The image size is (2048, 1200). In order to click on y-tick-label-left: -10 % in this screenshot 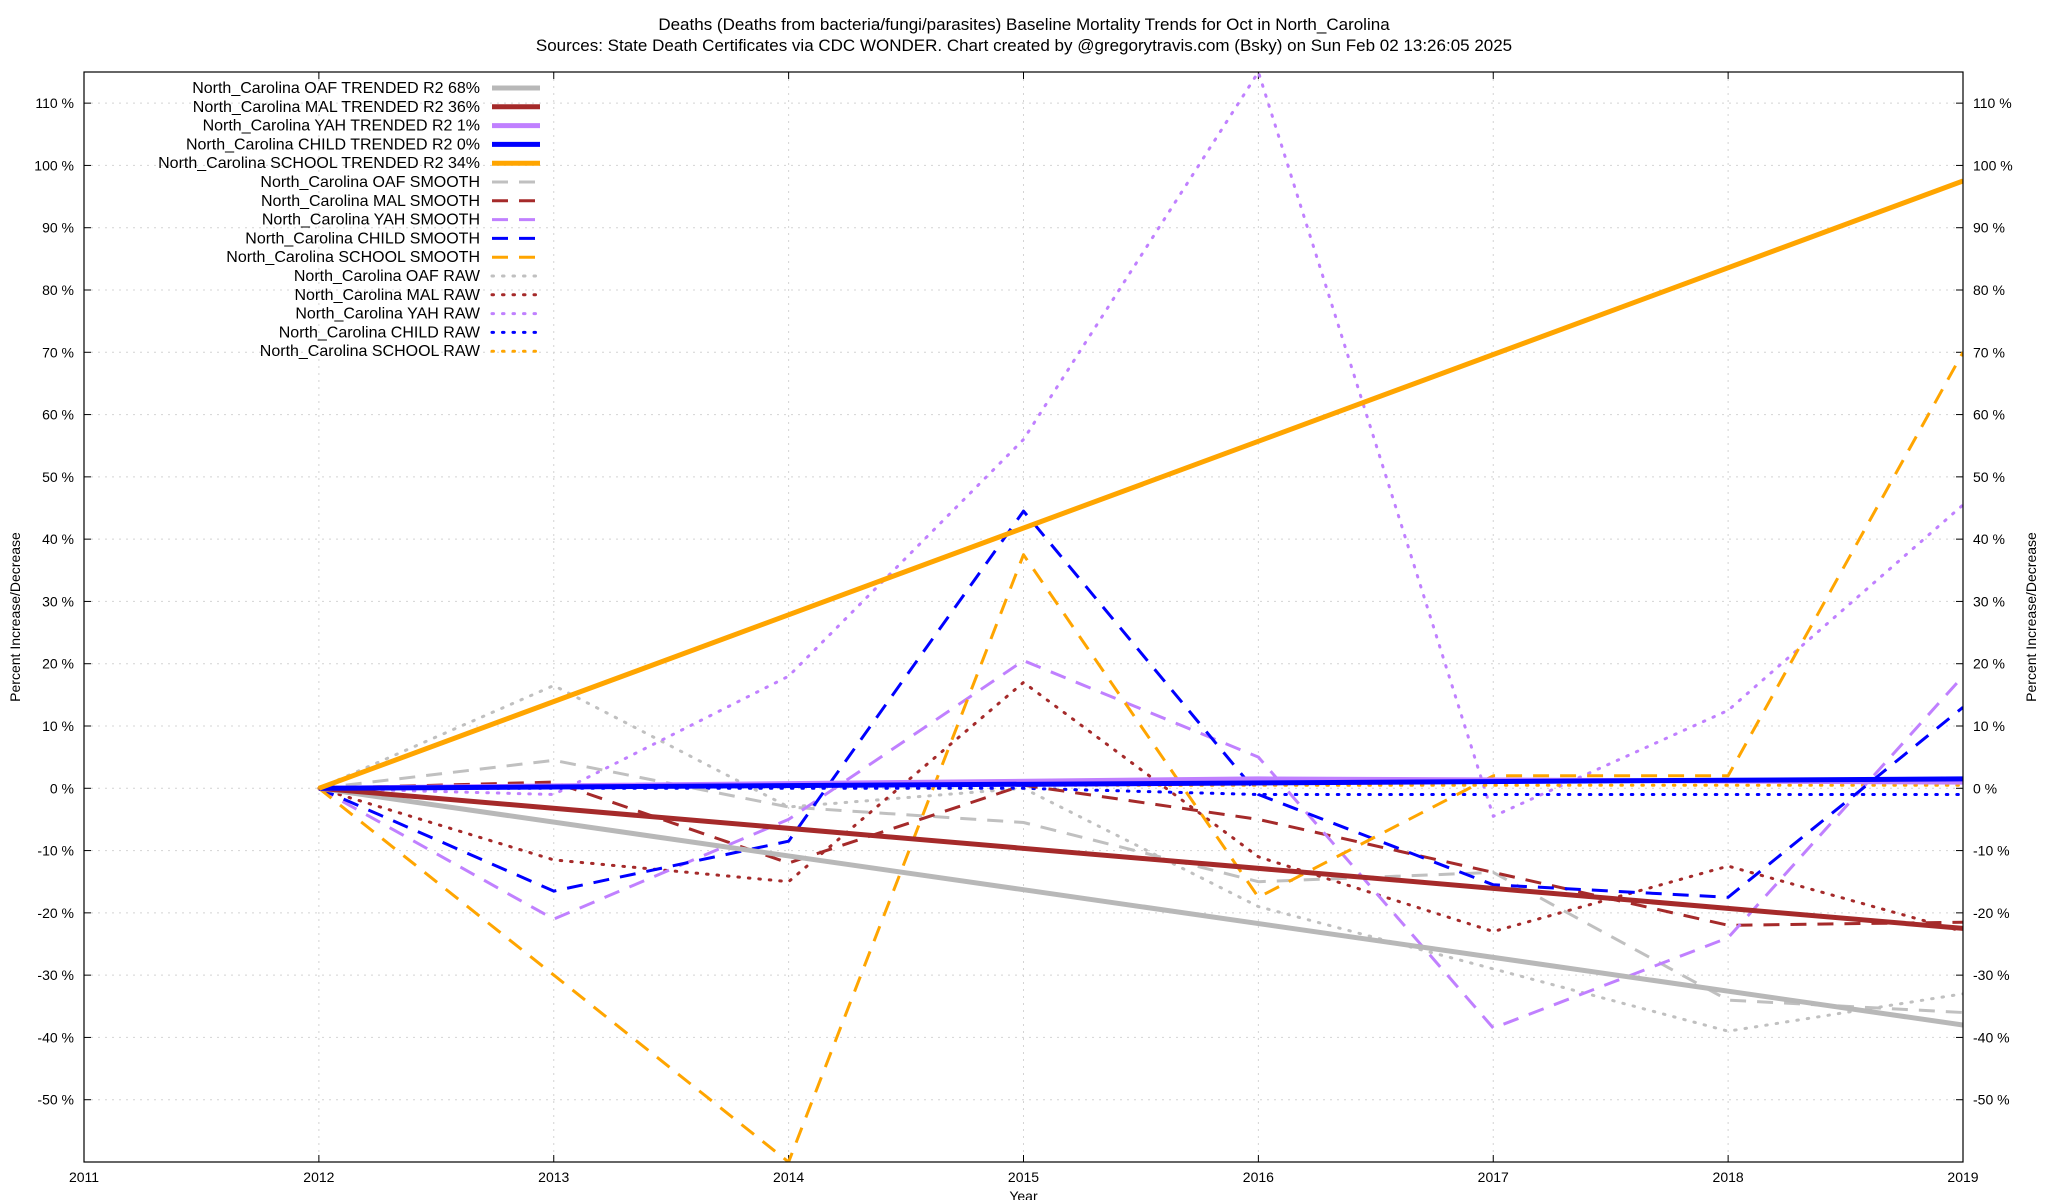, I will do `click(55, 851)`.